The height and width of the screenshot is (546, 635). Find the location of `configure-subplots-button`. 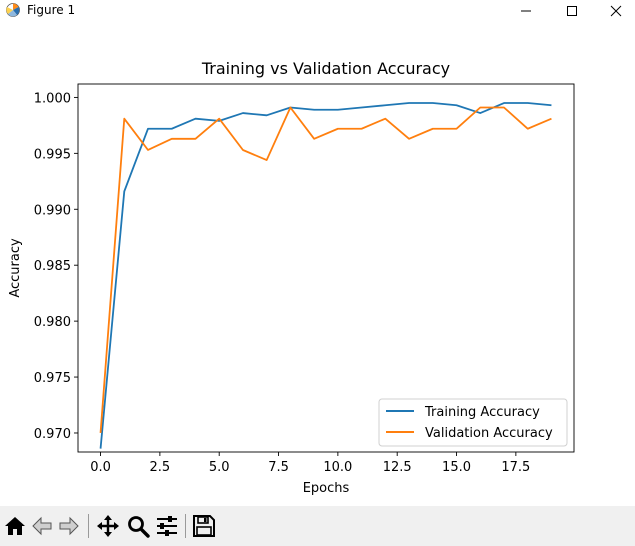

configure-subplots-button is located at coordinates (167, 526).